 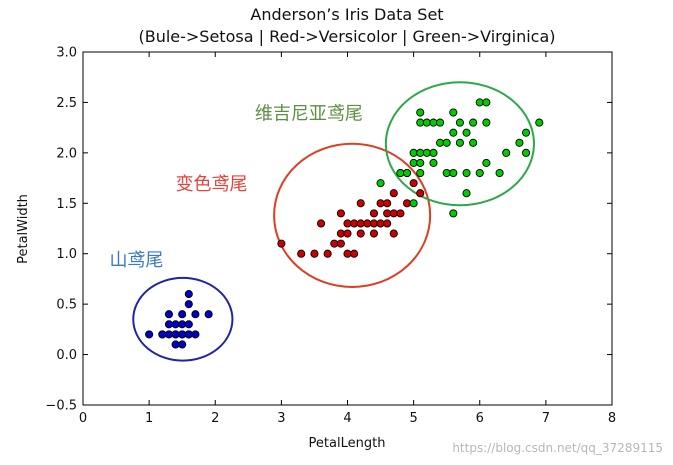 I want to click on y-tick-label: 2.0, so click(x=66, y=153).